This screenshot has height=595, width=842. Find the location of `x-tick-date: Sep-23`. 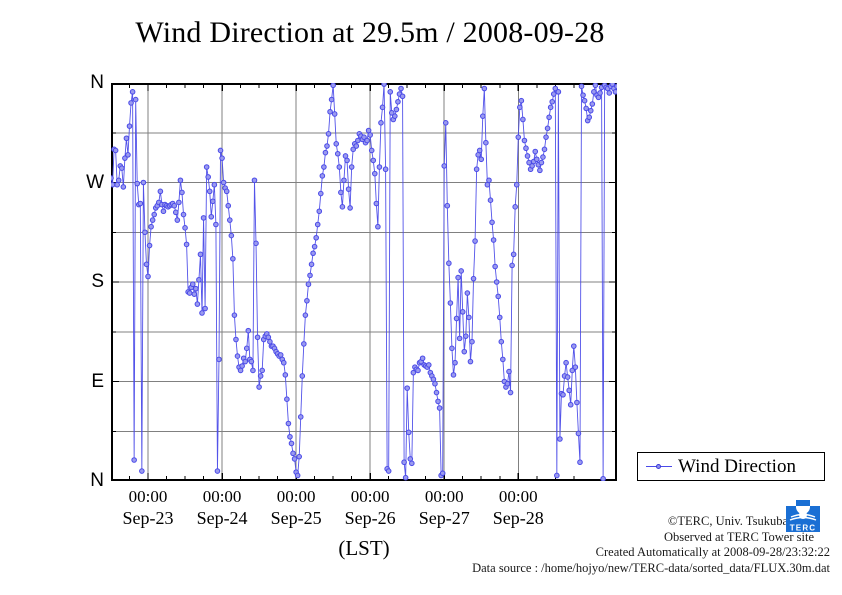

x-tick-date: Sep-23 is located at coordinates (148, 518).